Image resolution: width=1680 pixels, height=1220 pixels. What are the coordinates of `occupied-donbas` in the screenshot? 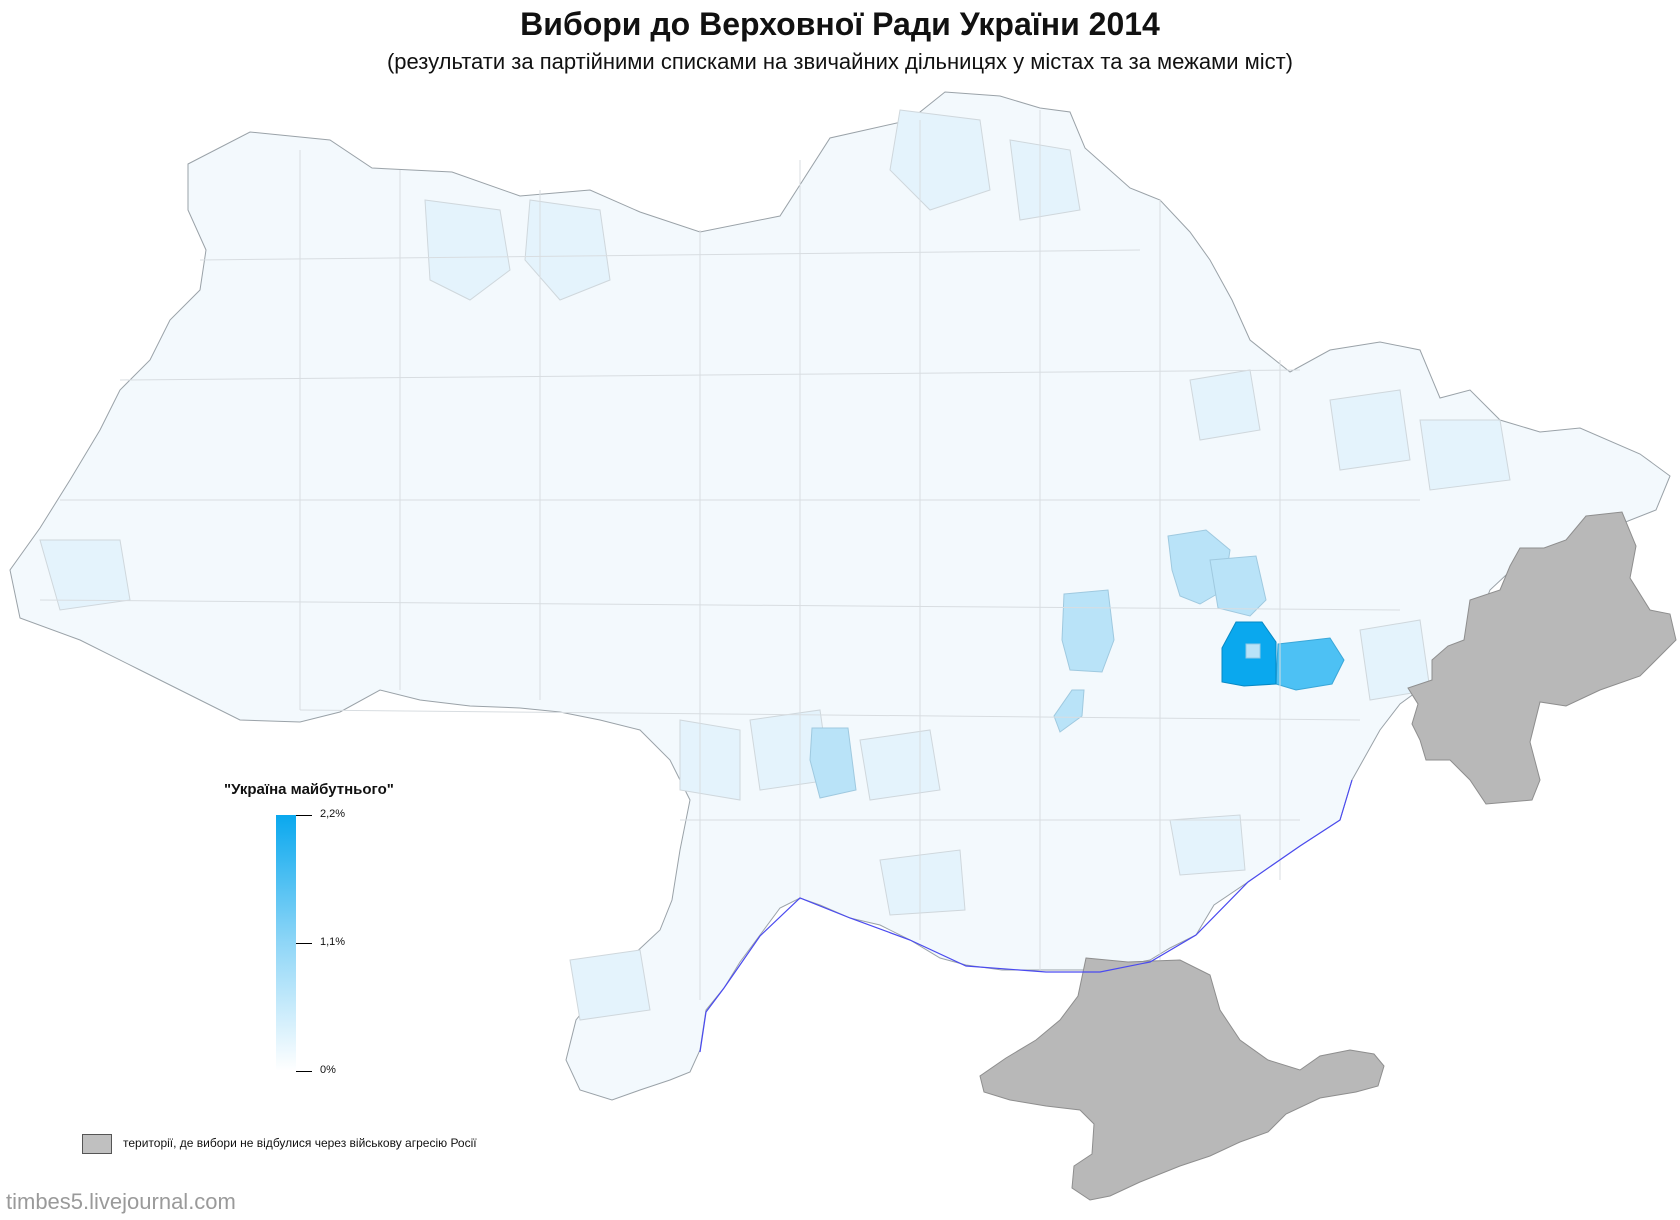 It's located at (1542, 658).